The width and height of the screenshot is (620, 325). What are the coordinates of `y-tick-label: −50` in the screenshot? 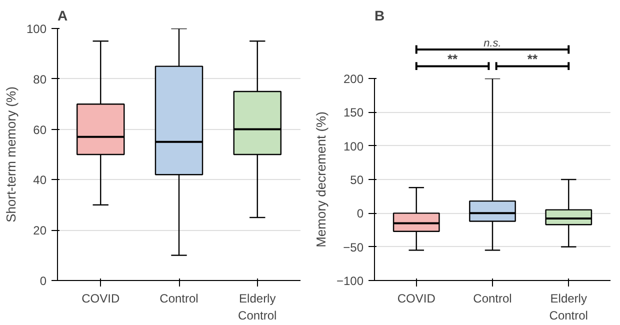 It's located at (353, 247).